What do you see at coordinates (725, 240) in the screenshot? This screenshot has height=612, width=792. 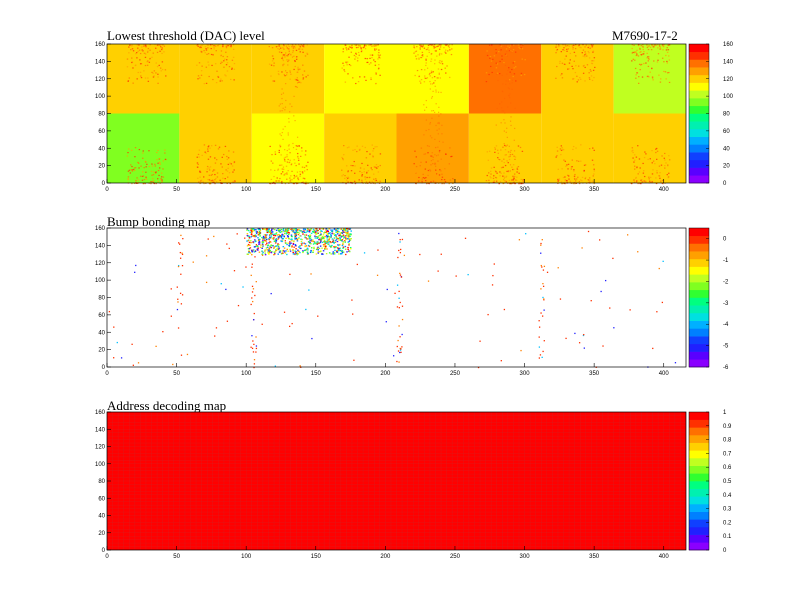 I see `colorbar-tick-label: 0` at bounding box center [725, 240].